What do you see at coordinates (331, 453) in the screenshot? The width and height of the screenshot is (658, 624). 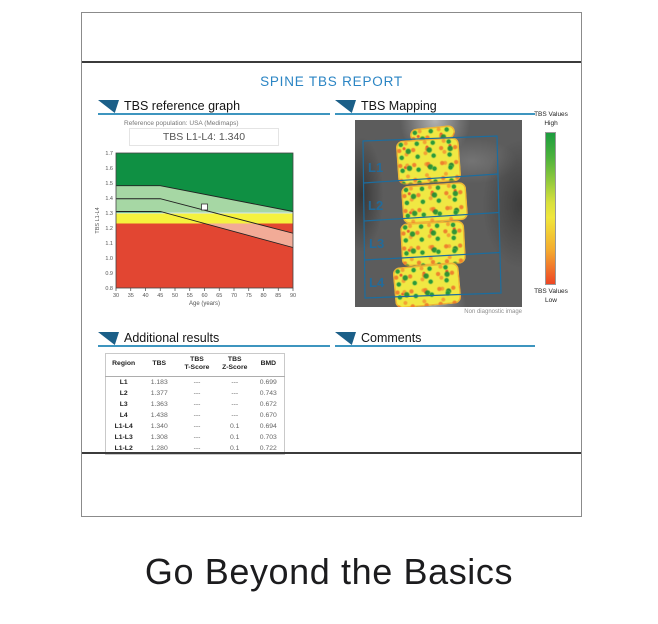 I see `report-footer-divider` at bounding box center [331, 453].